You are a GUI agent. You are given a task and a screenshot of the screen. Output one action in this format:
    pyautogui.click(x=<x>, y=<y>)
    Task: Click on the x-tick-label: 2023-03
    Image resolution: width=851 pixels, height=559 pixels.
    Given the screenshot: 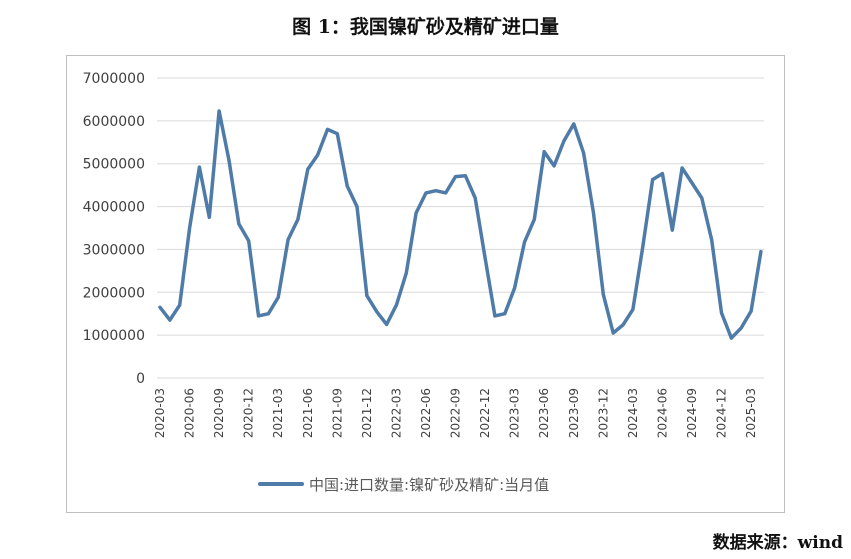 What is the action you would take?
    pyautogui.click(x=515, y=413)
    